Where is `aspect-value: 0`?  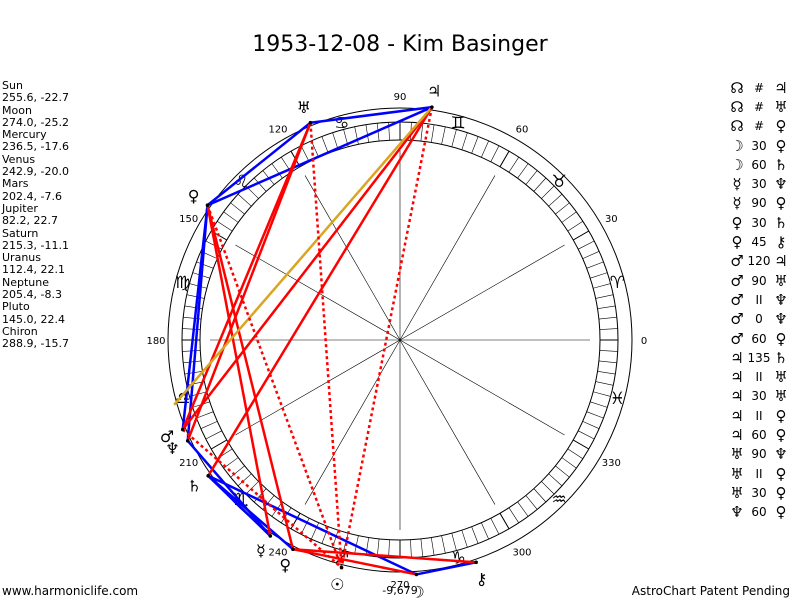 aspect-value: 0 is located at coordinates (759, 319).